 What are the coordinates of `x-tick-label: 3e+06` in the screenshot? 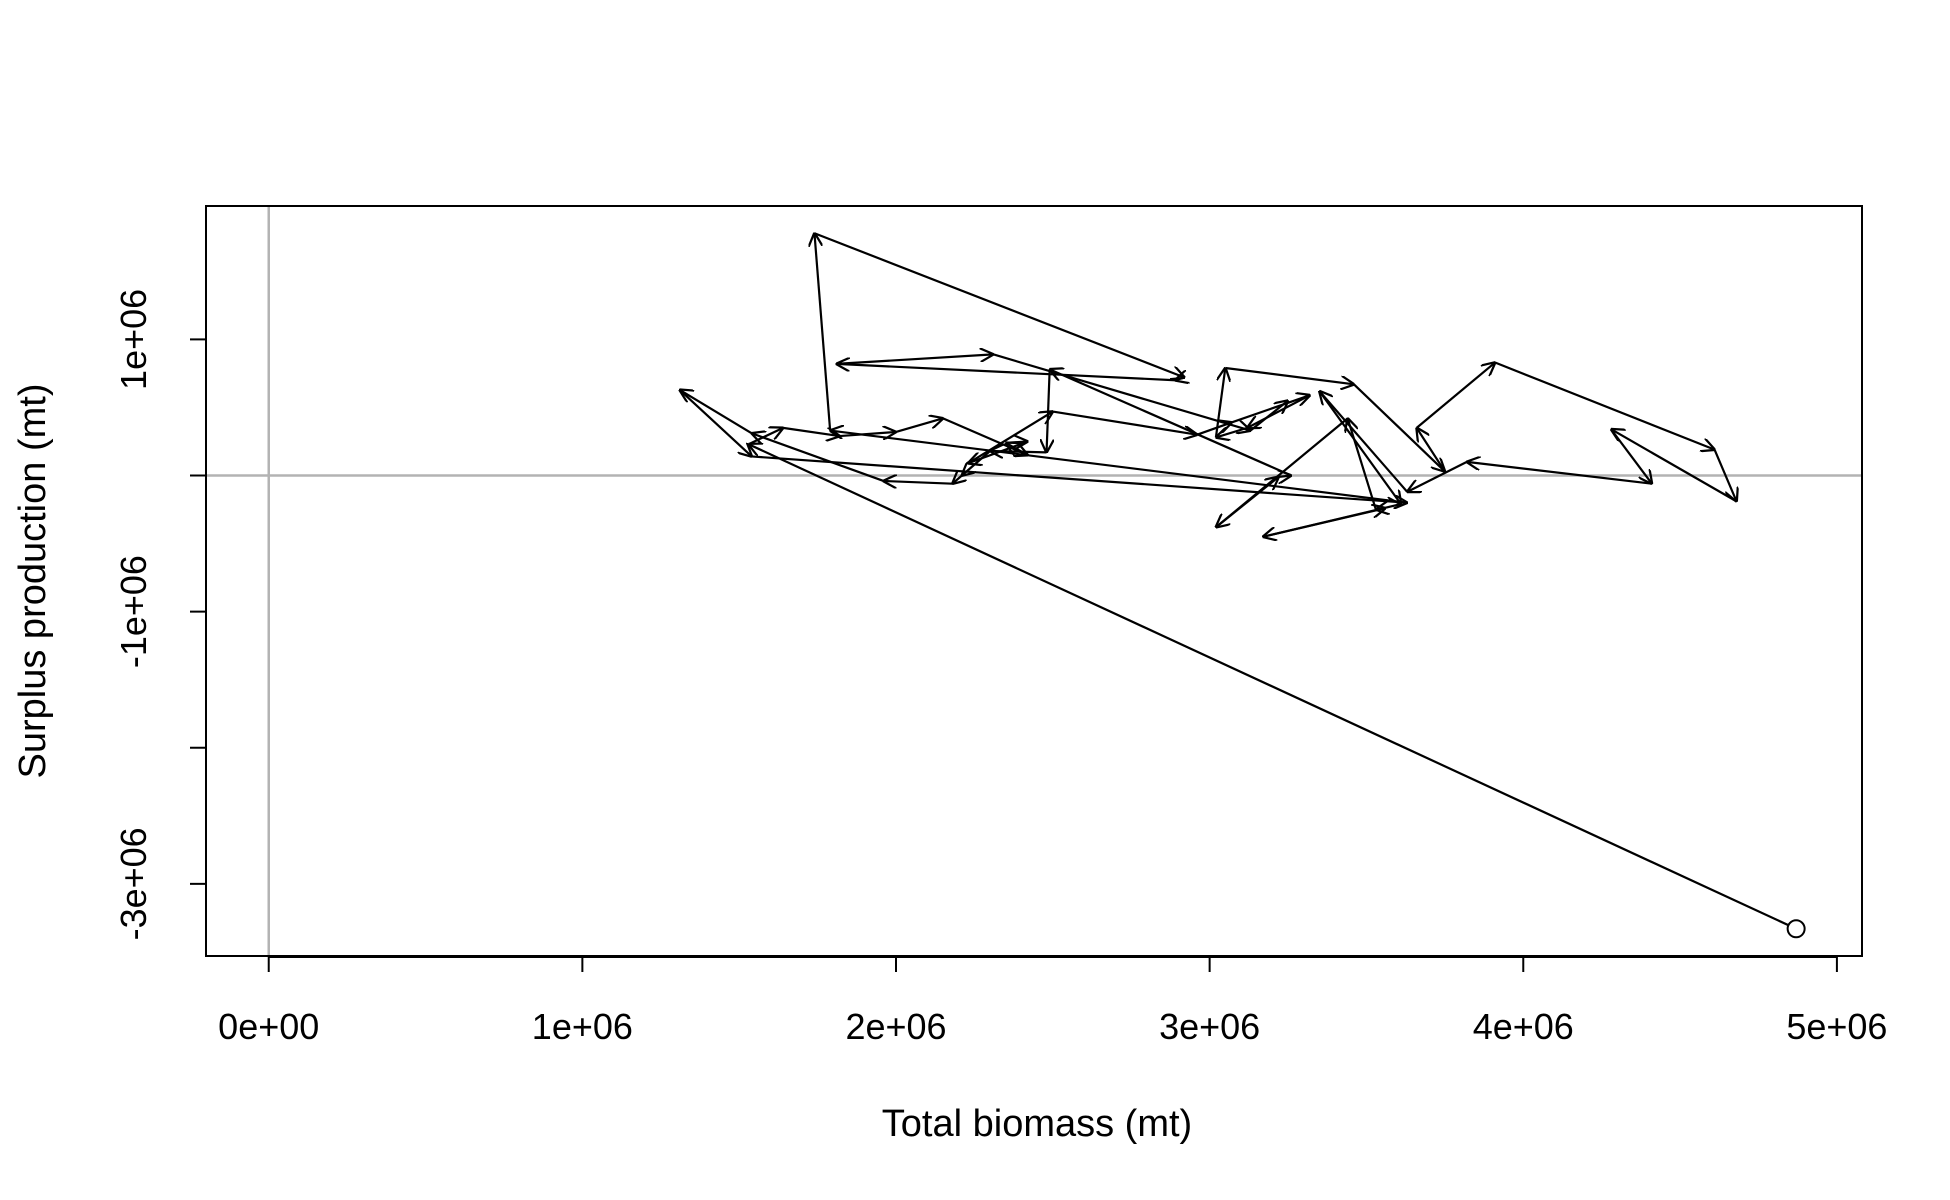 It's located at (1209, 1026).